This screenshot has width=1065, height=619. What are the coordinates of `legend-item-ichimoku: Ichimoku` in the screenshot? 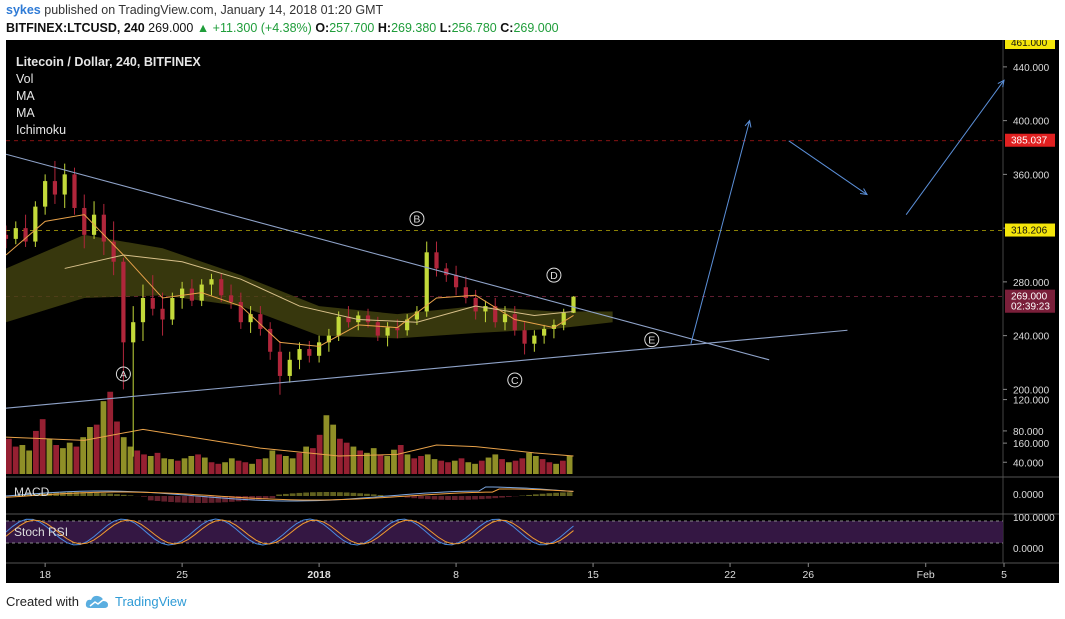 It's located at (41, 130).